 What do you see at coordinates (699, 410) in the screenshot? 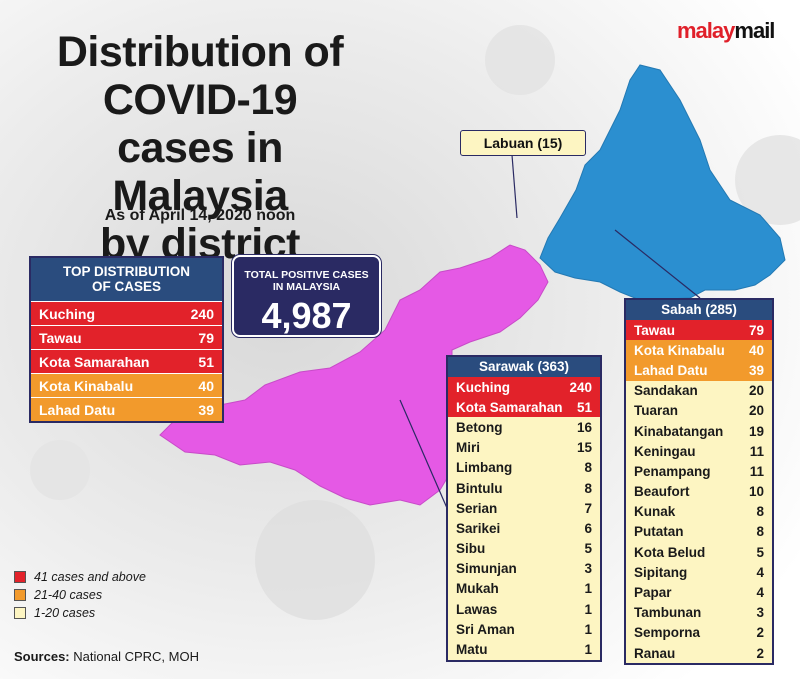
I see `sabah-row: Tuaran 20` at bounding box center [699, 410].